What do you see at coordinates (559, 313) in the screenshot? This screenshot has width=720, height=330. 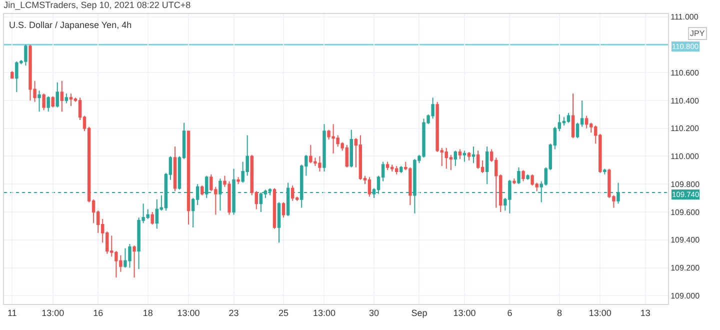 I see `x-tick-label: 8` at bounding box center [559, 313].